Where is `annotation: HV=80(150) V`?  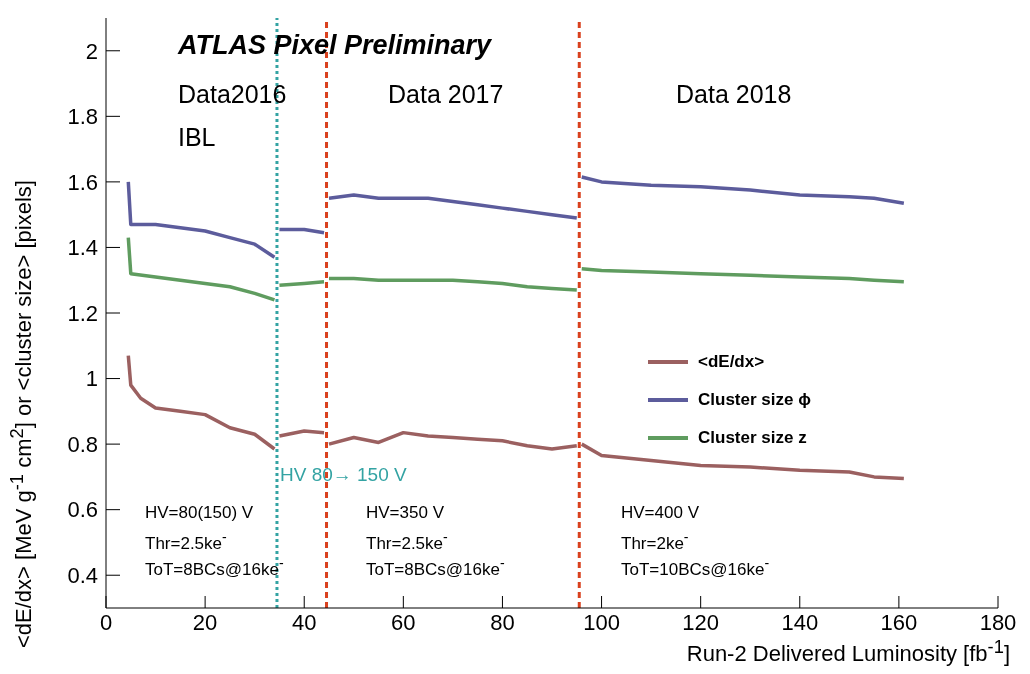 annotation: HV=80(150) V is located at coordinates (199, 513).